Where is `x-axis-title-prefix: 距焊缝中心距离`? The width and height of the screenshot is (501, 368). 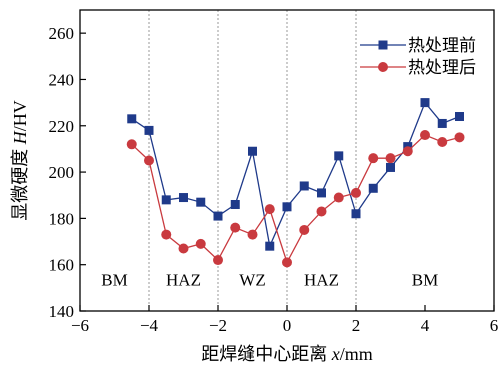
x-axis-title-prefix: 距焊缝中心距离 is located at coordinates (266, 354).